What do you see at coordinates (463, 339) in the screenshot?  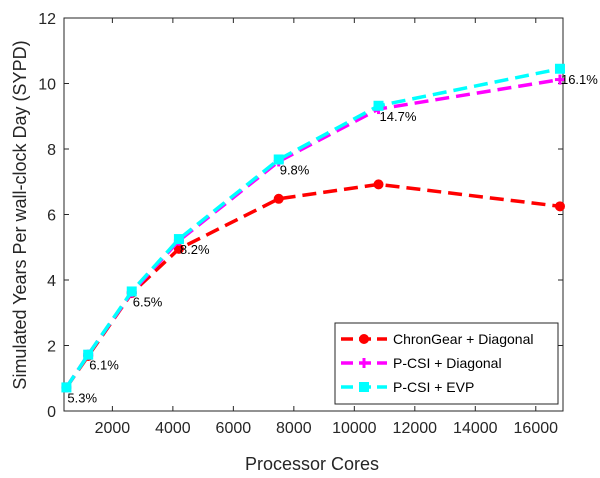 I see `legend-label: ChronGear + Diagonal` at bounding box center [463, 339].